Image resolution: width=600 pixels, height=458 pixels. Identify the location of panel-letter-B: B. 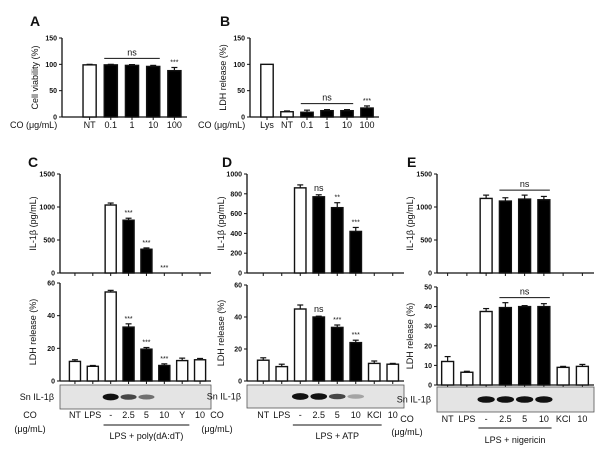
(225, 21).